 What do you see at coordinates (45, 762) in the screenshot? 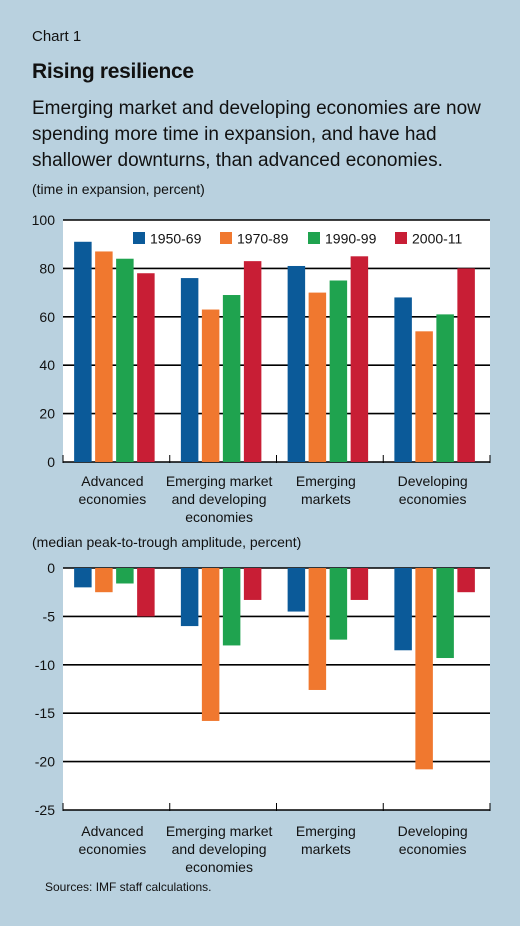
I see `y-tick-label: -20` at bounding box center [45, 762].